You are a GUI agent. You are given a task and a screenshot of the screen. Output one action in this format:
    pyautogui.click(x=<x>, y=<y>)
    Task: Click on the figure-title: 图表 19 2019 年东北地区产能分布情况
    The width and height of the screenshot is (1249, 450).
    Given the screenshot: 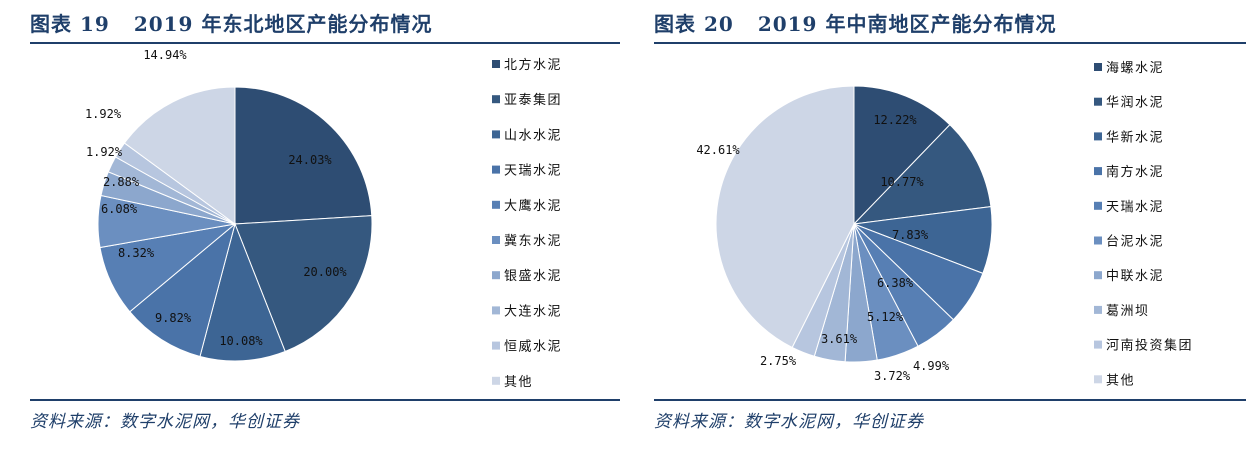 What is the action you would take?
    pyautogui.click(x=231, y=22)
    